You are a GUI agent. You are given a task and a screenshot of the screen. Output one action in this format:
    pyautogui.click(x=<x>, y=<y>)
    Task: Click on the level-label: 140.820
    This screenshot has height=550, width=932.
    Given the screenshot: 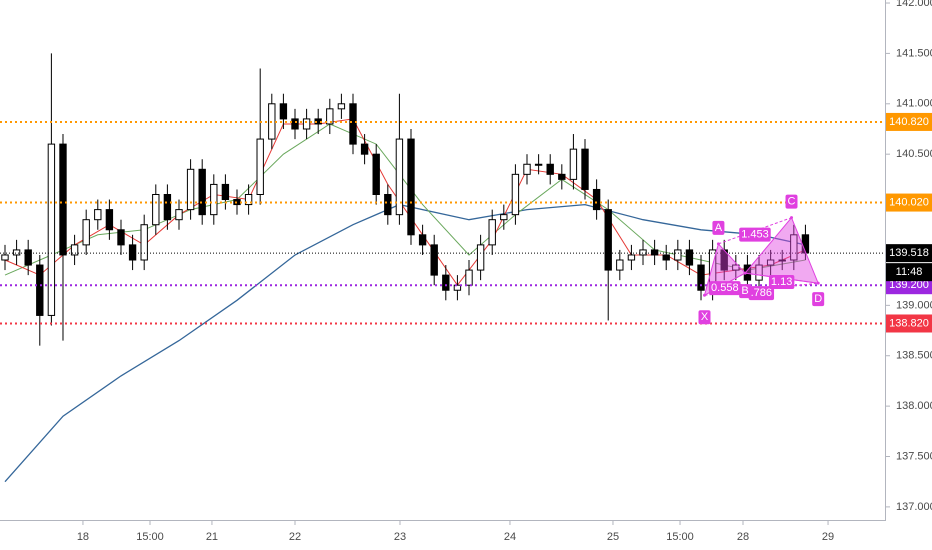 What is the action you would take?
    pyautogui.click(x=909, y=122)
    